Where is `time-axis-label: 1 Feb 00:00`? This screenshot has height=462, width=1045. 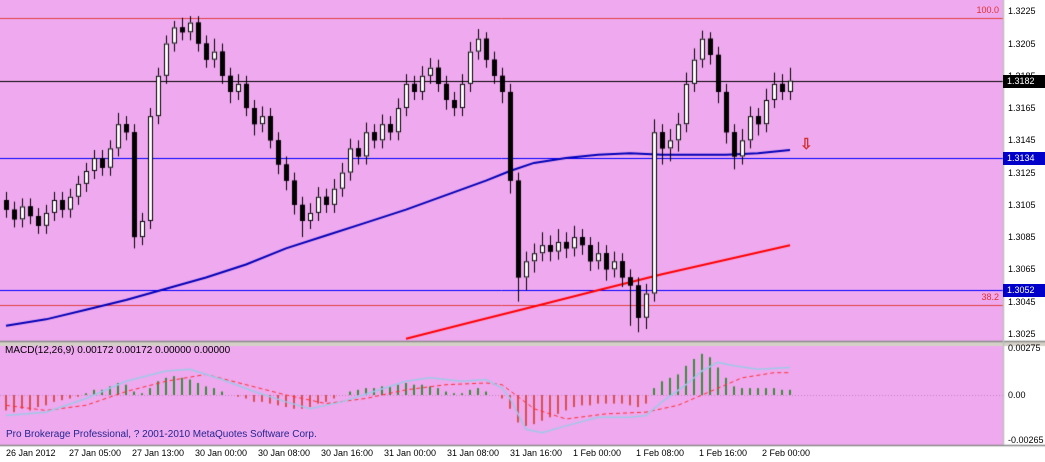
time-axis-label: 1 Feb 00:00 is located at coordinates (597, 453).